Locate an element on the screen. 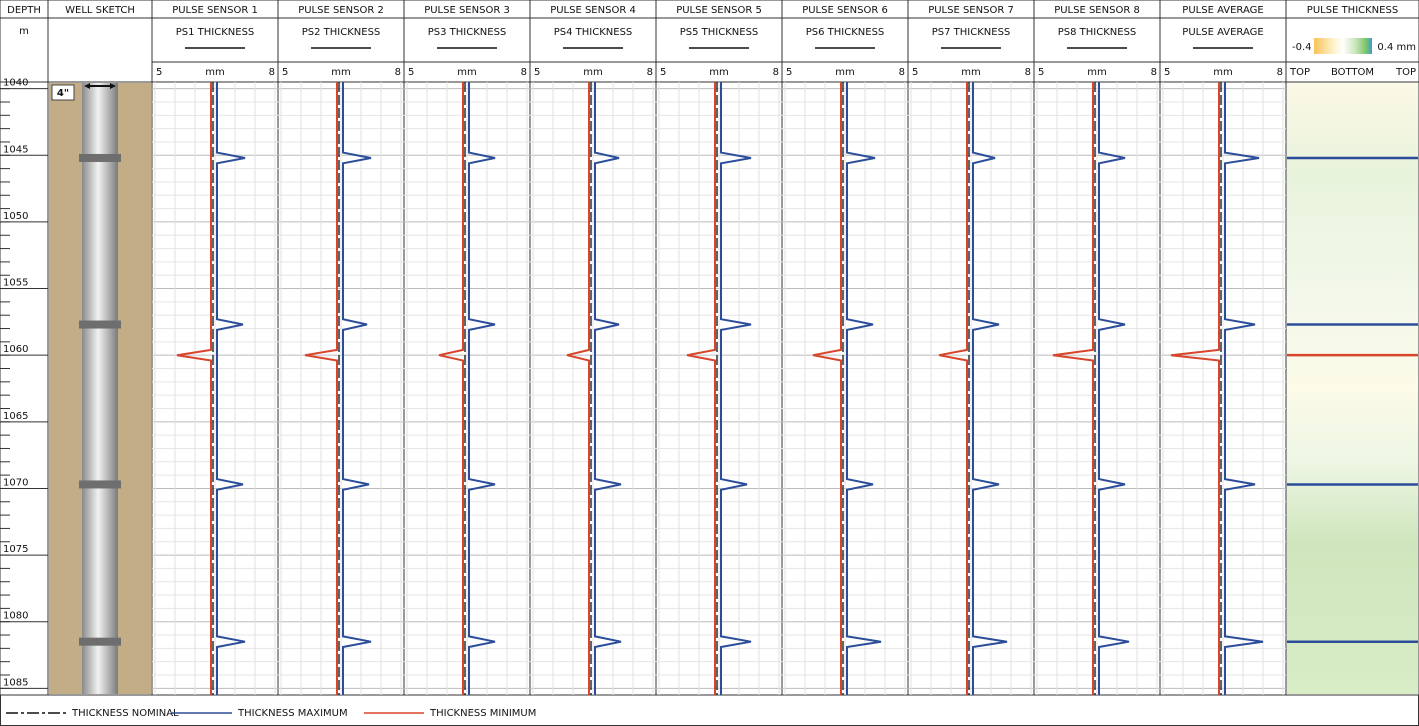 The width and height of the screenshot is (1419, 726). track-name: PS3 THICKNESS is located at coordinates (467, 32).